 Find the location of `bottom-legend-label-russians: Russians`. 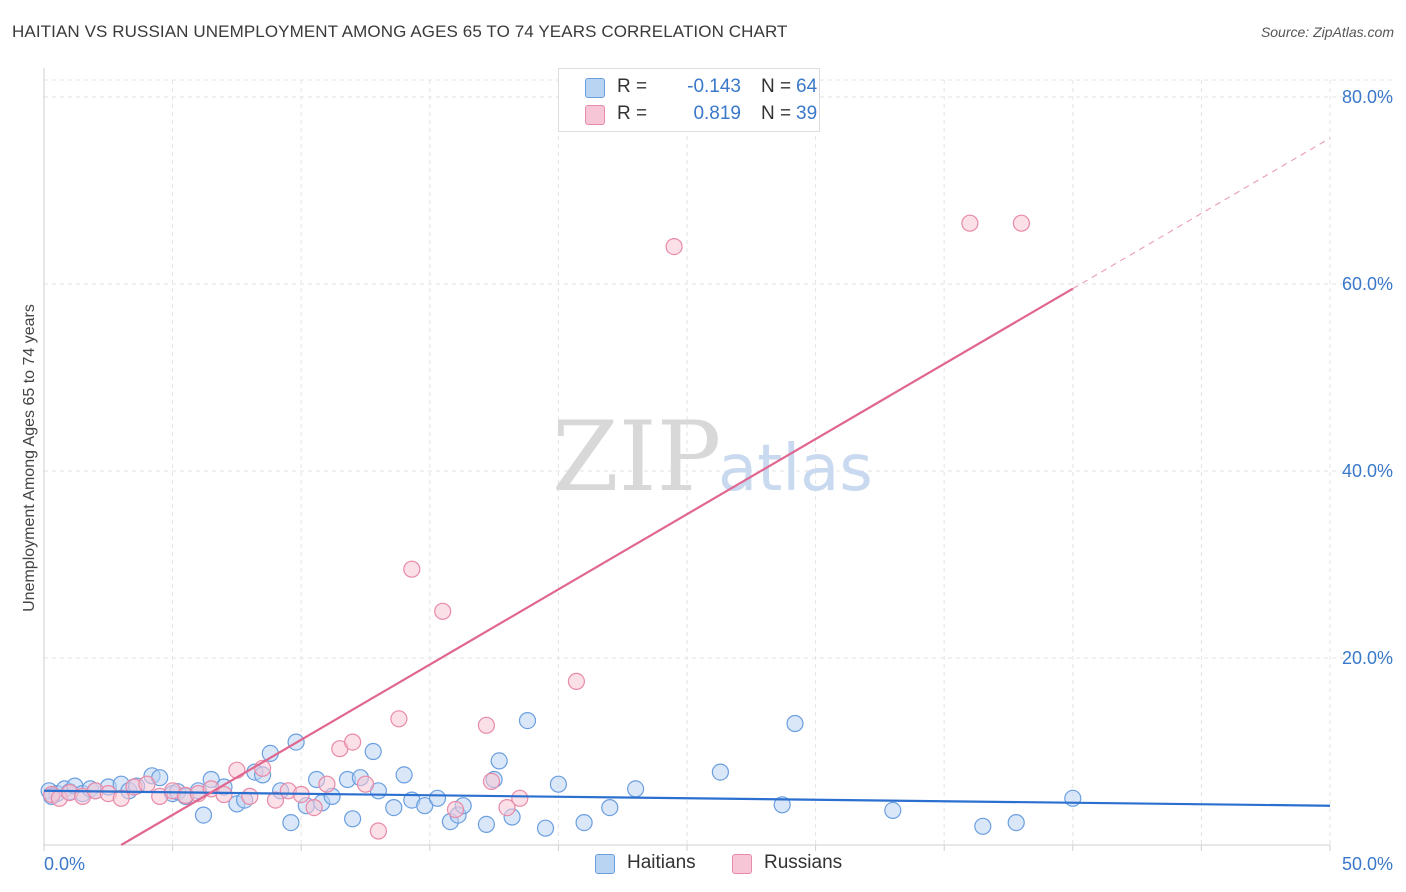

bottom-legend-label-russians: Russians is located at coordinates (803, 862).